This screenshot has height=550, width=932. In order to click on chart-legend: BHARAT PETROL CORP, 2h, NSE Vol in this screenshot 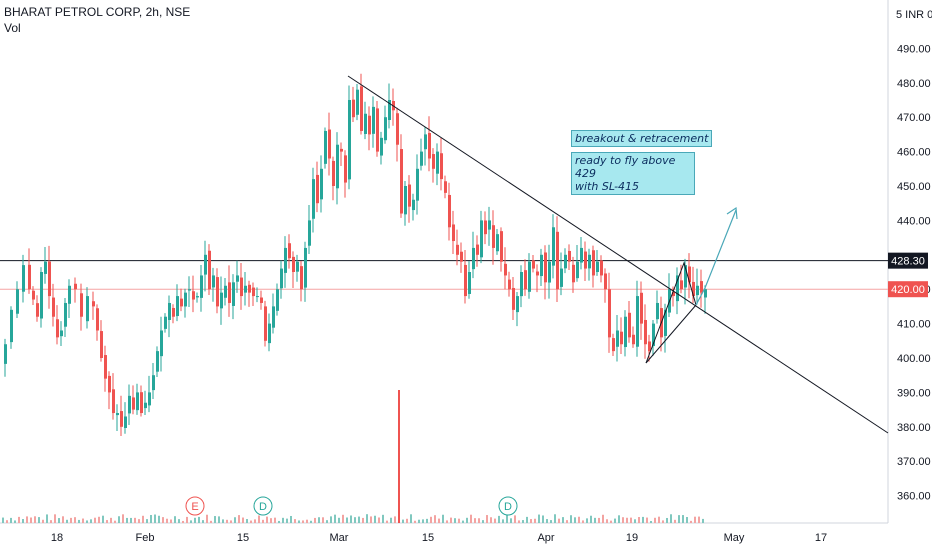, I will do `click(97, 20)`.